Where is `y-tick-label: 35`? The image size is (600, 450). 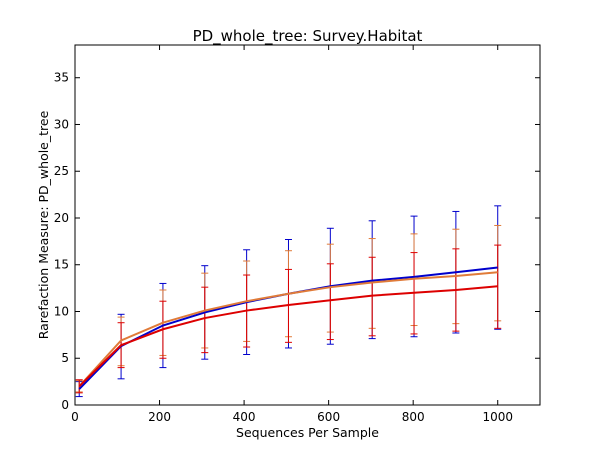
y-tick-label: 35 is located at coordinates (61, 78).